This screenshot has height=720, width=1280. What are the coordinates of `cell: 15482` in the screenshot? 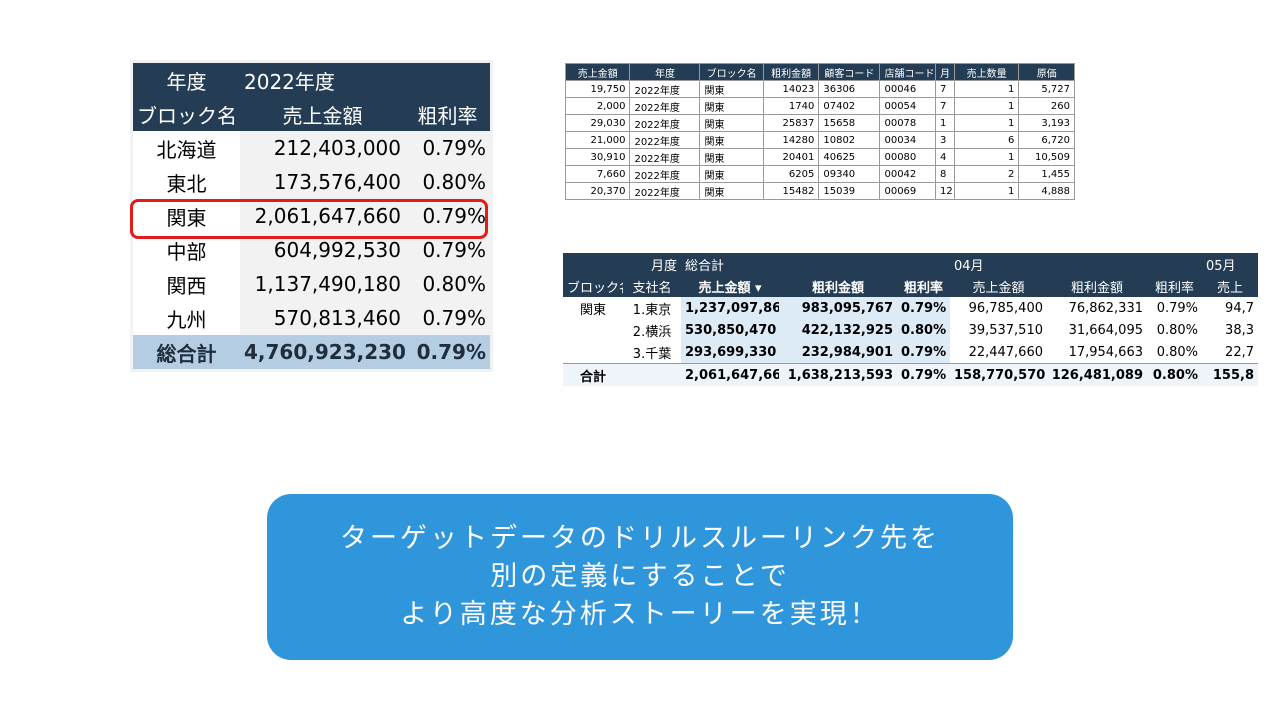 It's located at (791, 191).